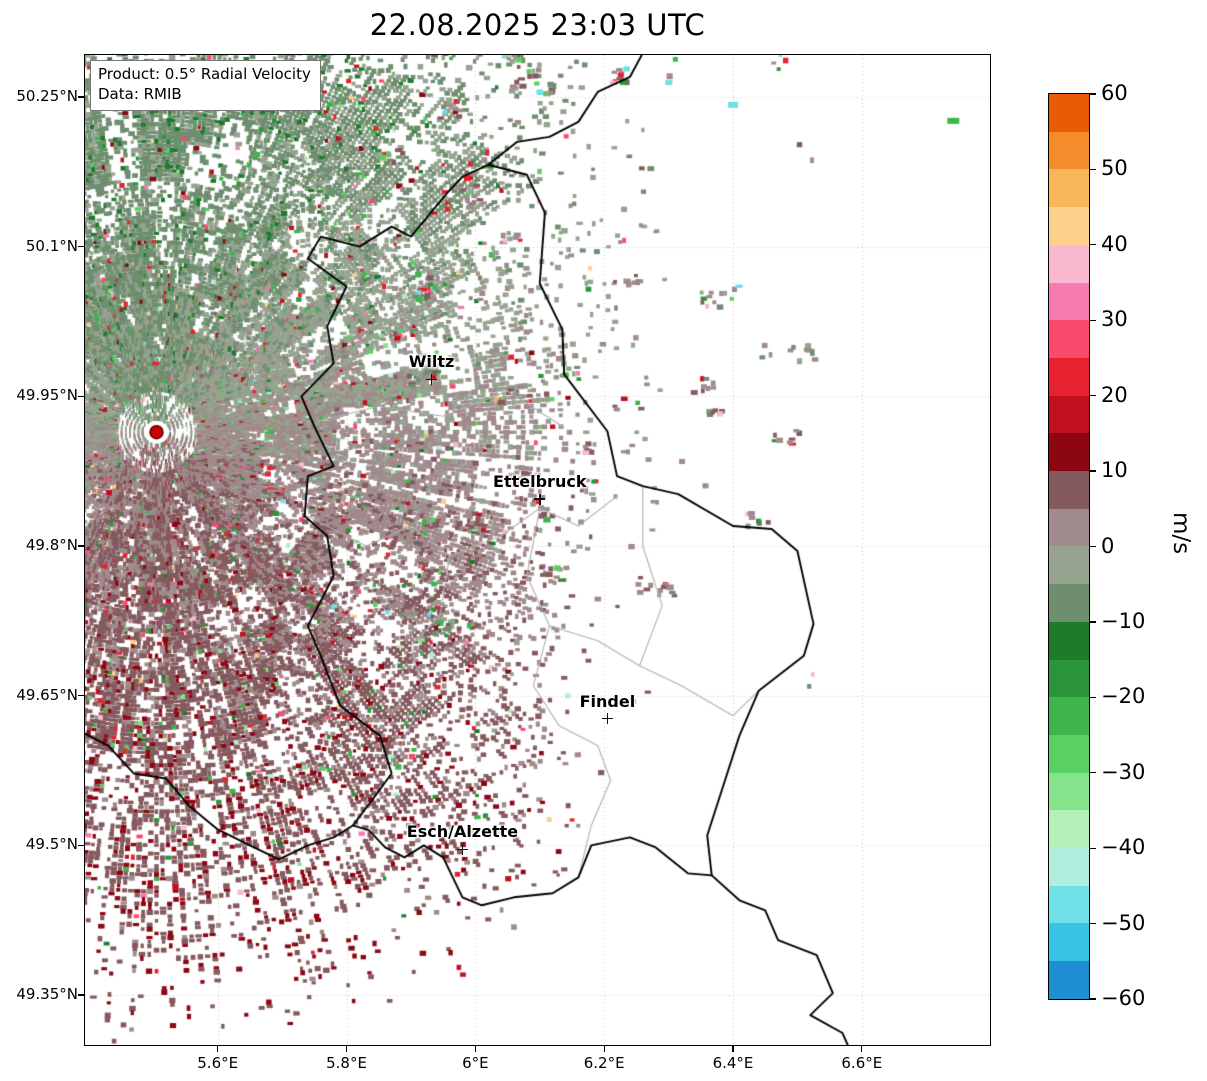 This screenshot has width=1207, height=1081. What do you see at coordinates (51, 545) in the screenshot?
I see `y-tick-label: 49.8°N` at bounding box center [51, 545].